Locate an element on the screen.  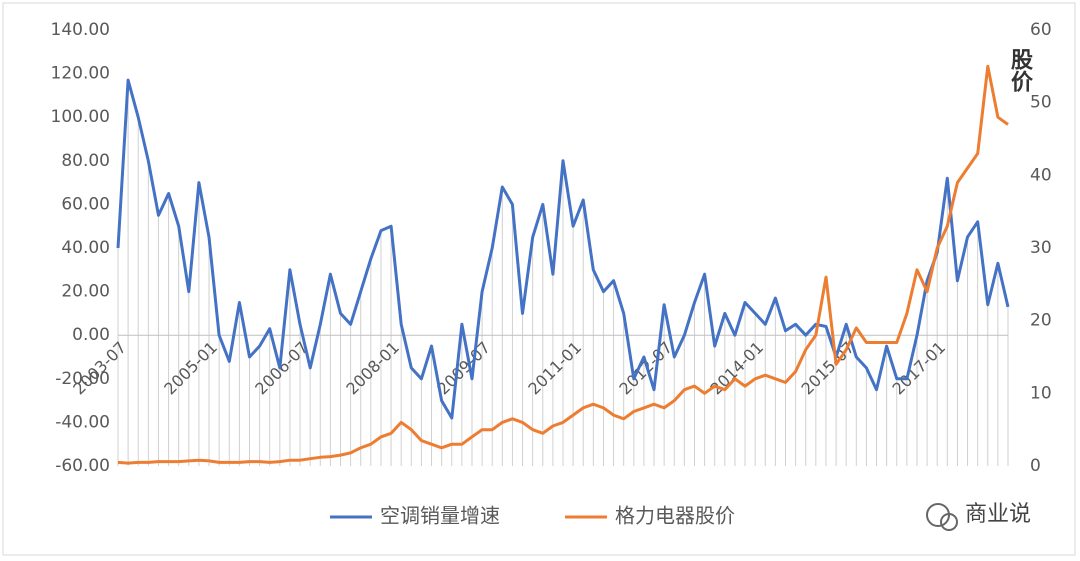
legend-label: 空调销量增速 is located at coordinates (440, 516).